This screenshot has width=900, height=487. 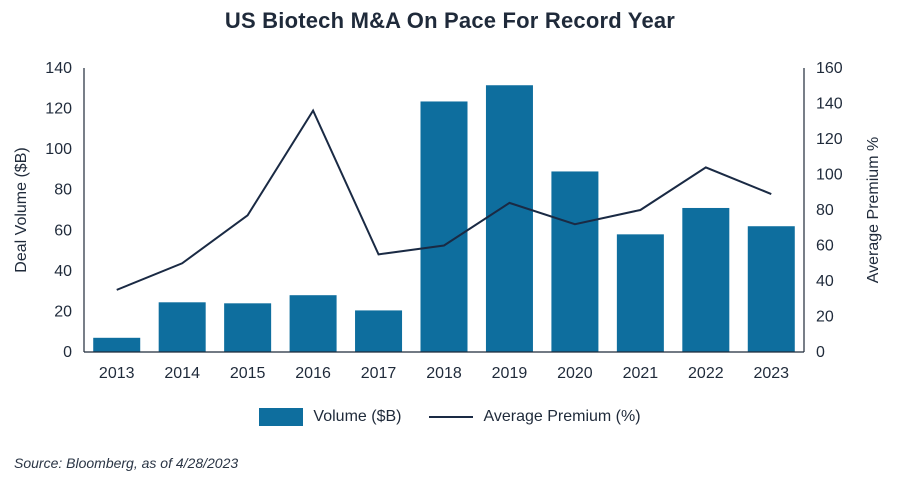 What do you see at coordinates (706, 373) in the screenshot?
I see `x-tick-label: 2022` at bounding box center [706, 373].